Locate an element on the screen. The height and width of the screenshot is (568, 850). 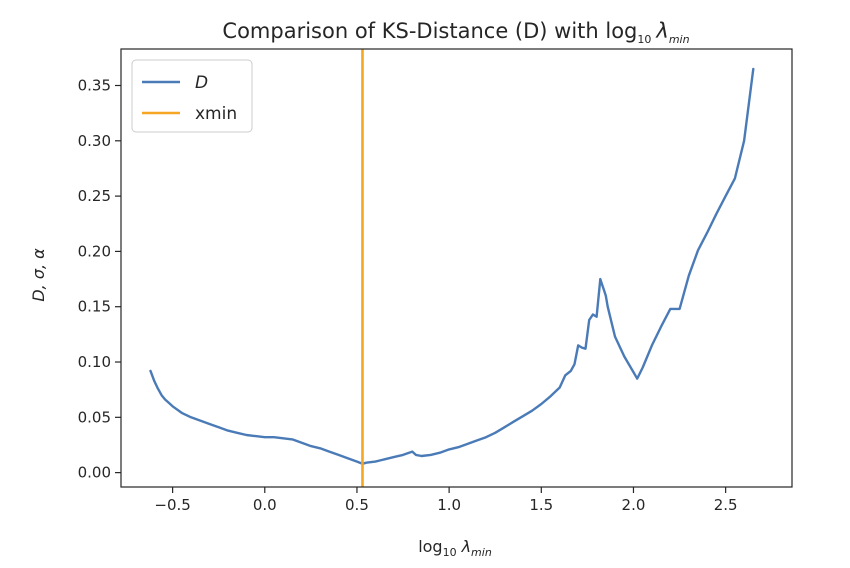
x-tick-label: 2.5 is located at coordinates (726, 505).